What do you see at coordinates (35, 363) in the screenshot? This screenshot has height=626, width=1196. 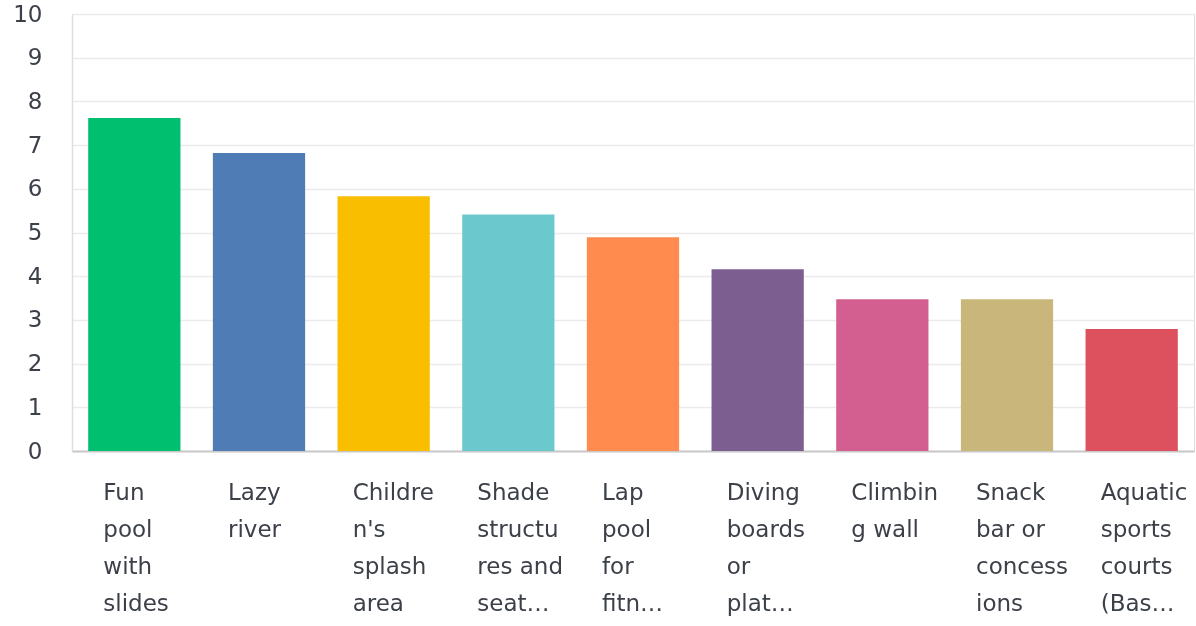 I see `y-tick-label: 2` at bounding box center [35, 363].